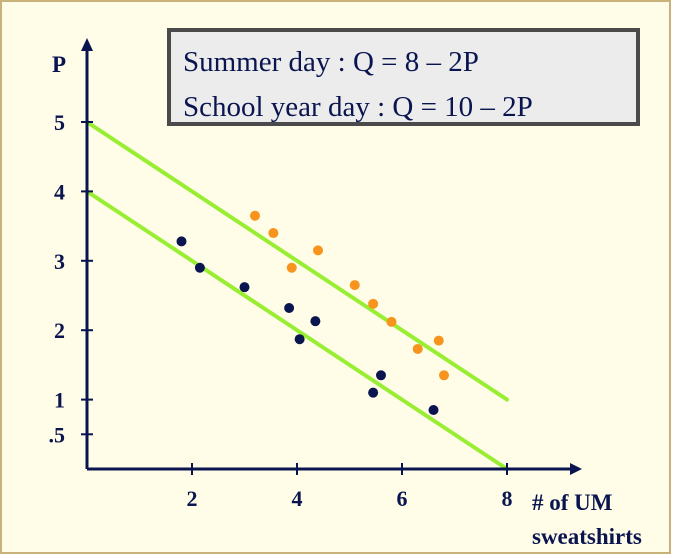  What do you see at coordinates (59, 261) in the screenshot?
I see `y-tick-label: 3` at bounding box center [59, 261].